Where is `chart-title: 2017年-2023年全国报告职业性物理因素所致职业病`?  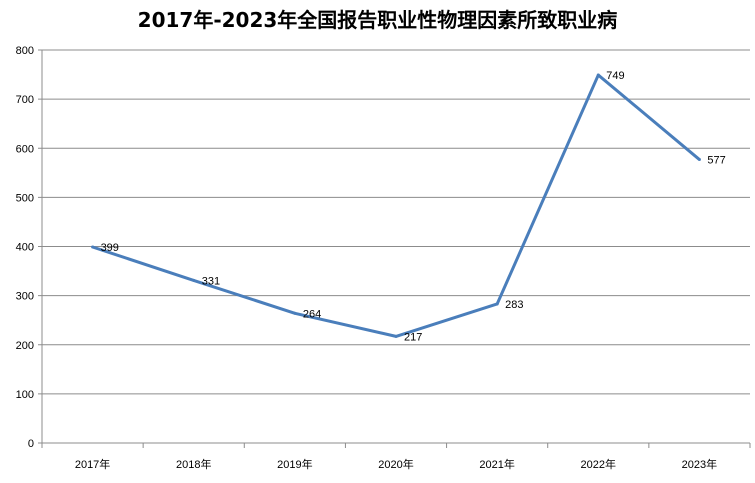 chart-title: 2017年-2023年全国报告职业性物理因素所致职业病 is located at coordinates (377, 20).